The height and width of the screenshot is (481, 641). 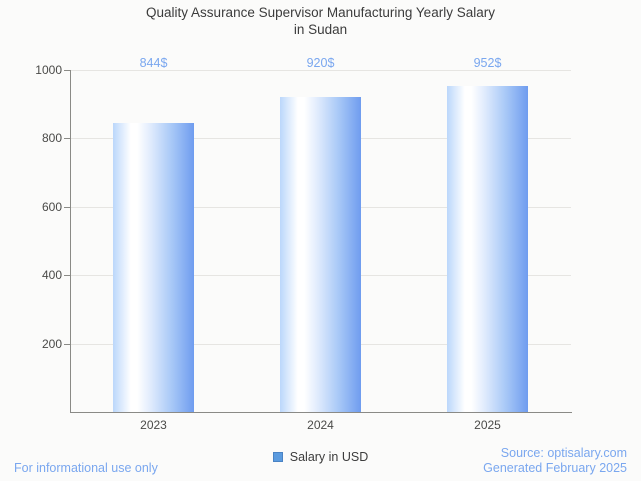 I want to click on chart-legend: Salary in USD, so click(x=320, y=457).